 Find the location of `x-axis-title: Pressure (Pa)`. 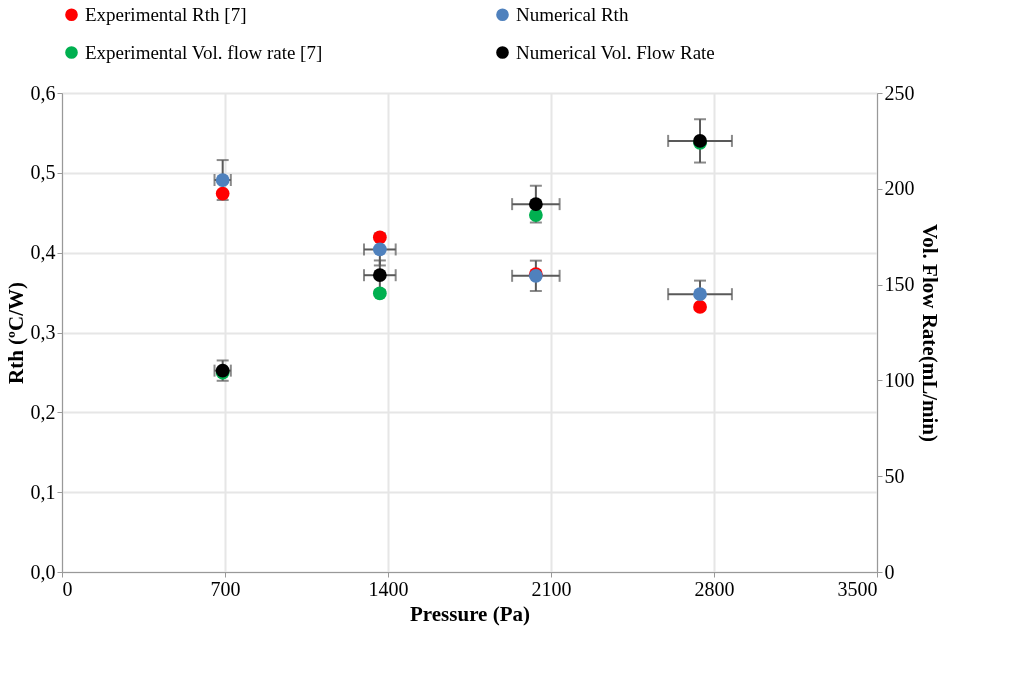

x-axis-title: Pressure (Pa) is located at coordinates (470, 613).